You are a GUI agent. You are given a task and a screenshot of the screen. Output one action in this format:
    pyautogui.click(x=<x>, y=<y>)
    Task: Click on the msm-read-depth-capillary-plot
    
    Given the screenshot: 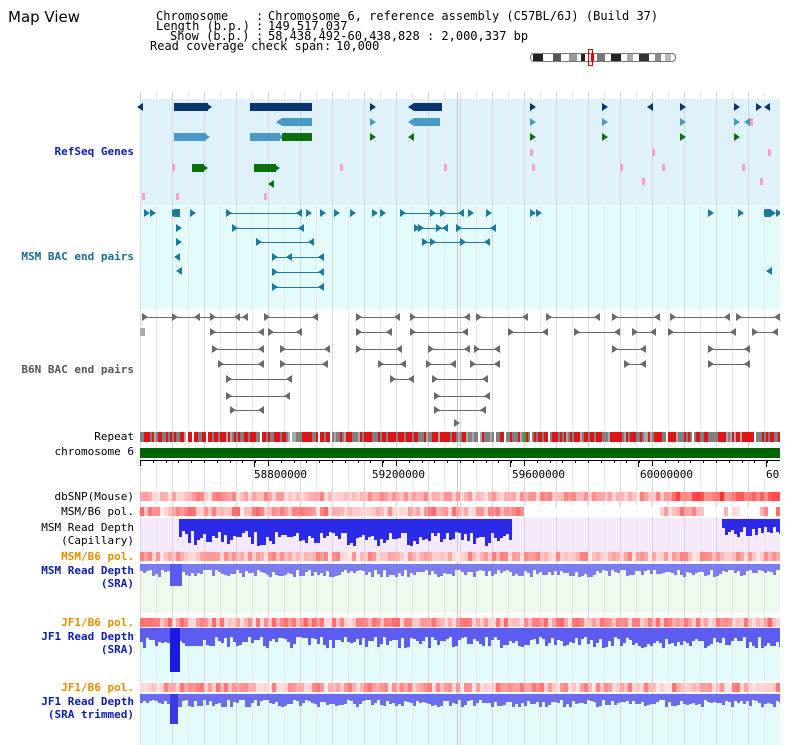 What is the action you would take?
    pyautogui.click(x=461, y=535)
    